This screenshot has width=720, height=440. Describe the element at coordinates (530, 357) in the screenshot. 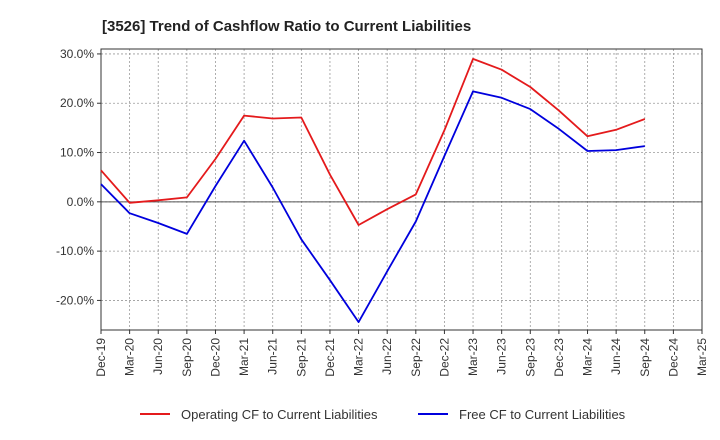

I see `x-tick-label: Sep-23` at that location.